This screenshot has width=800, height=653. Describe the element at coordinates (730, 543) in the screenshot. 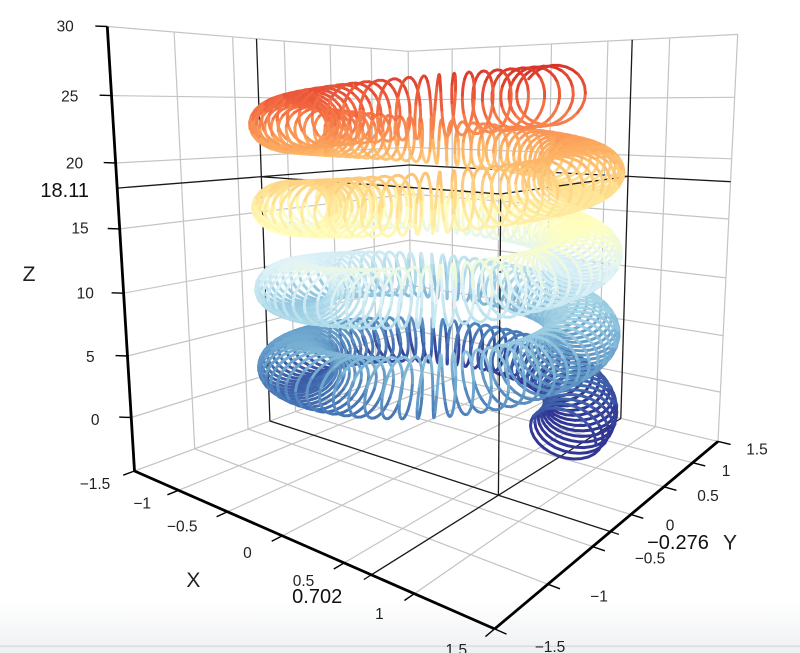

I see `svg-text: Y` at that location.